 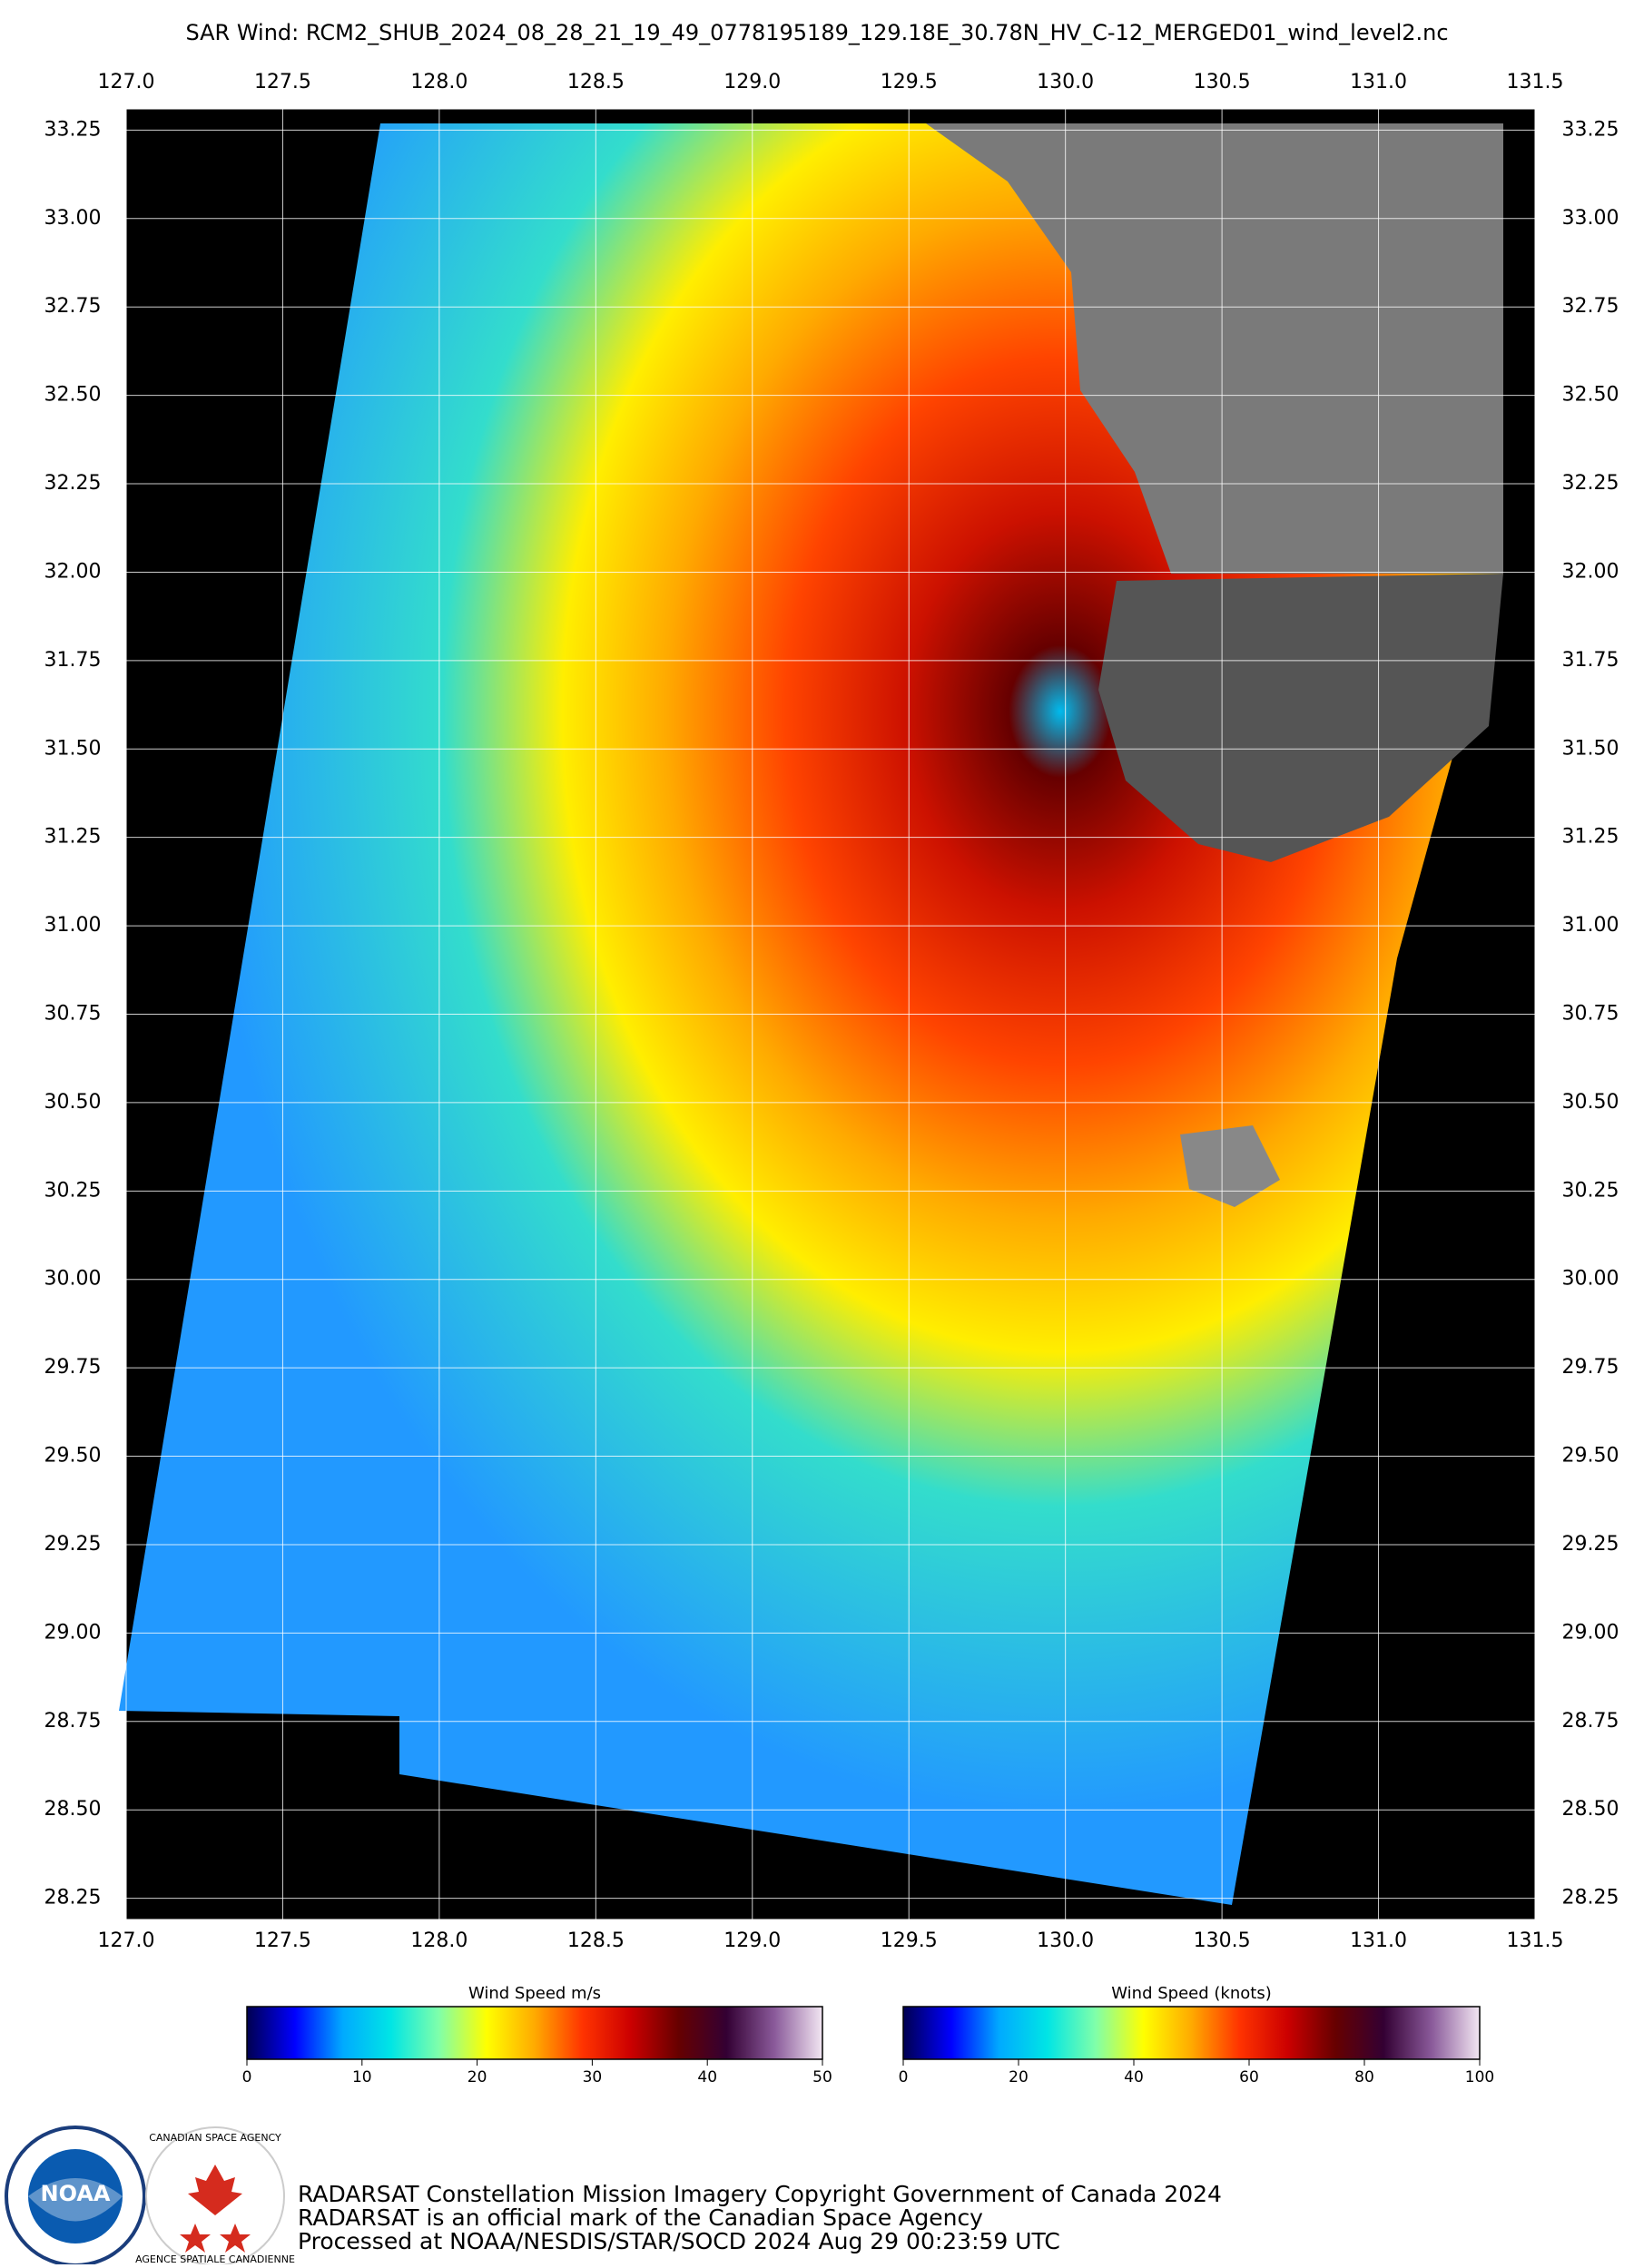 I want to click on csa-fr: AGENCE SPATIALE CANADIENNE, so click(x=215, y=2258).